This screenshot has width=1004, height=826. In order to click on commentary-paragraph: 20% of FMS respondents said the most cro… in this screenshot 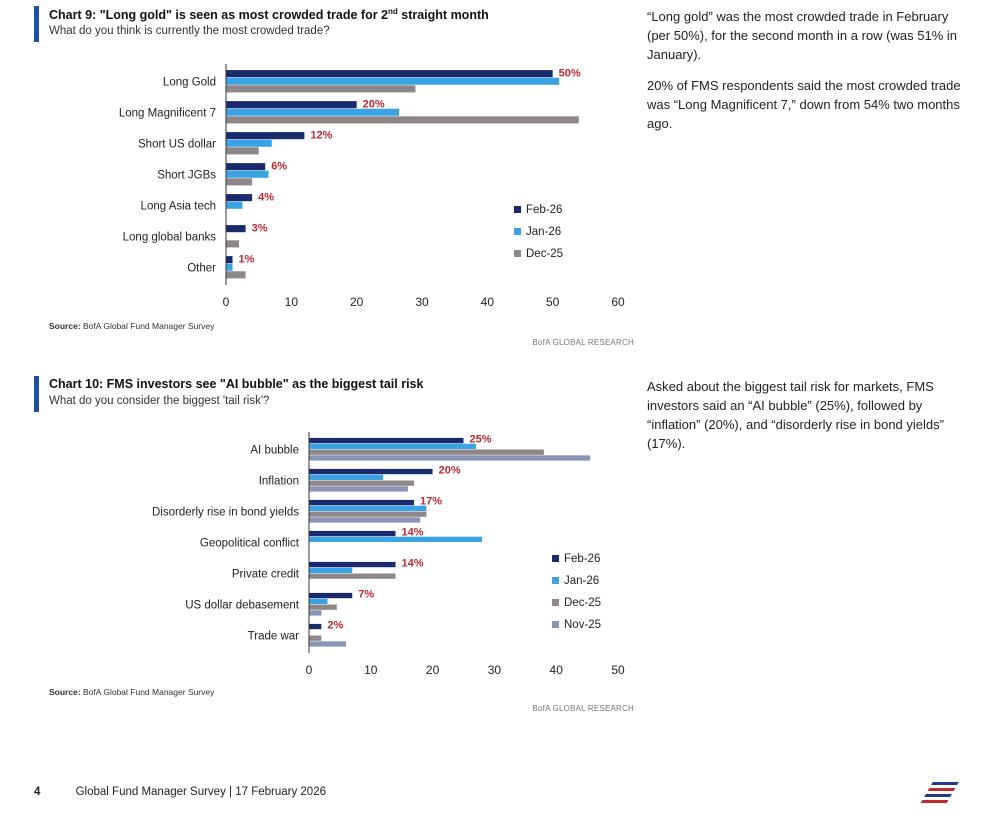, I will do `click(804, 104)`.